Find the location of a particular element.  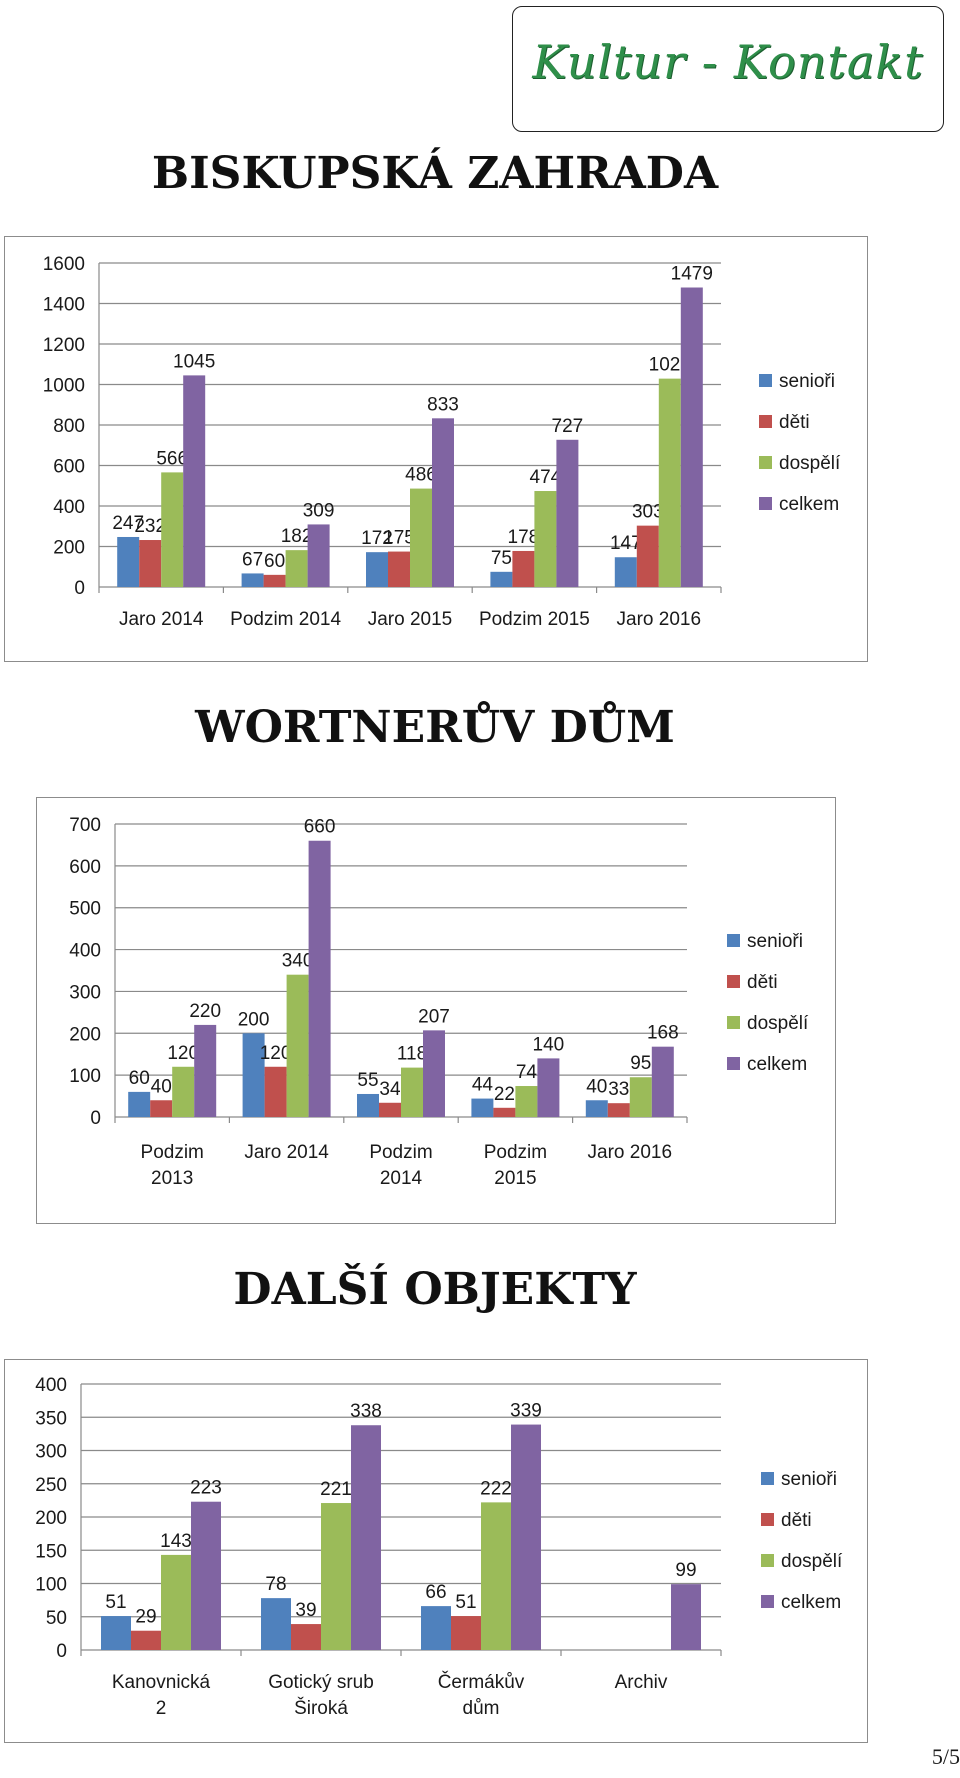

data-label: 147 is located at coordinates (626, 543).